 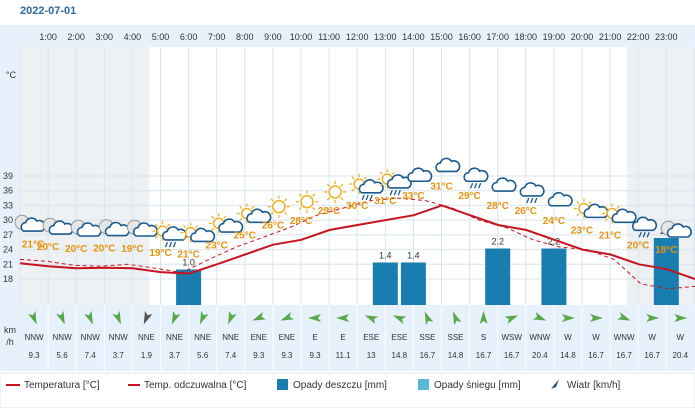 What do you see at coordinates (568, 355) in the screenshot?
I see `wind-speed-label: 14.8` at bounding box center [568, 355].